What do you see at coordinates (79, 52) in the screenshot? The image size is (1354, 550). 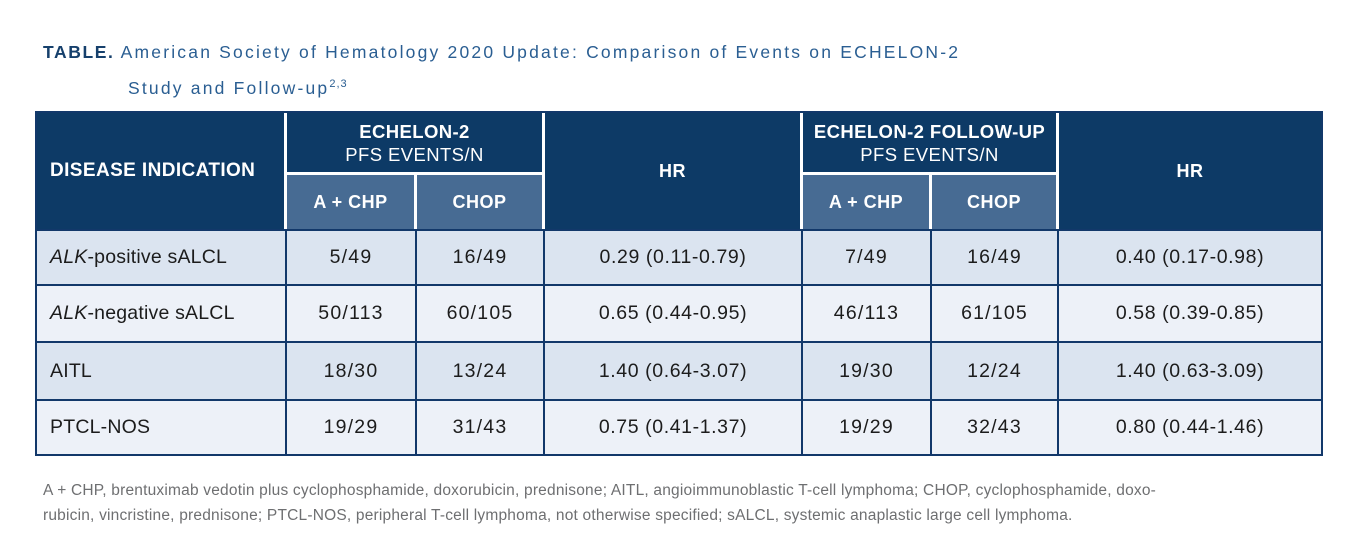 I see `table-label: TABLE.` at bounding box center [79, 52].